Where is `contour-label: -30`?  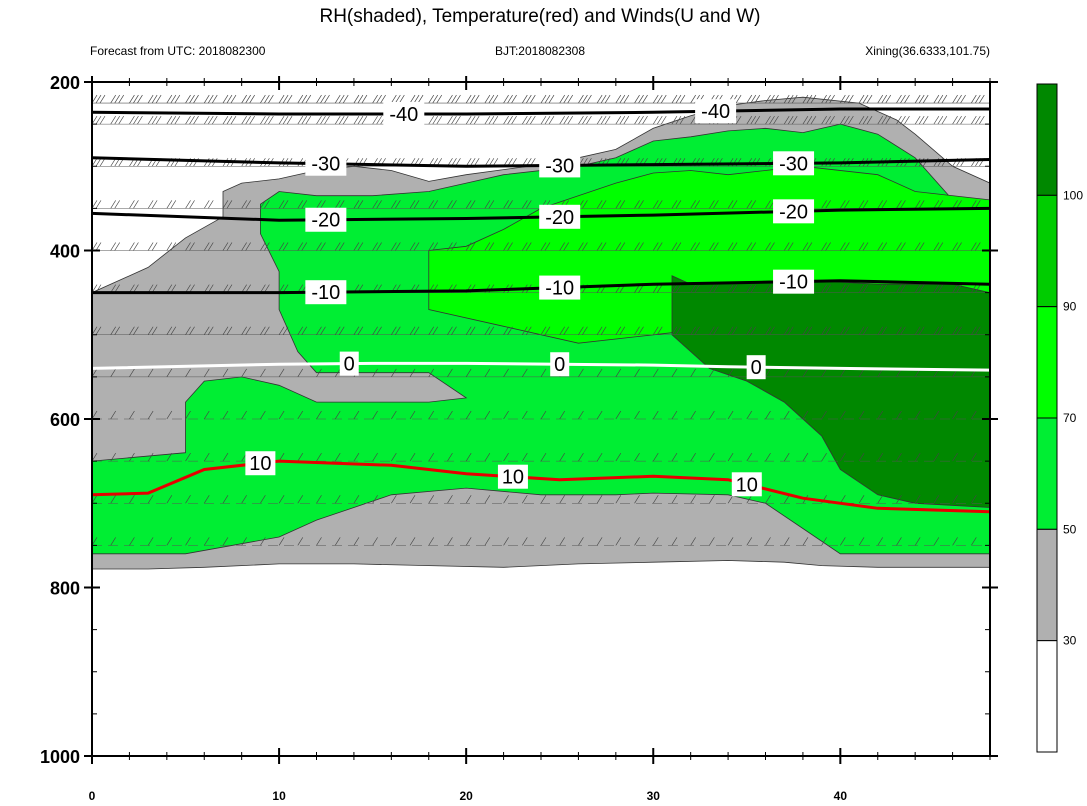 contour-label: -30 is located at coordinates (793, 164).